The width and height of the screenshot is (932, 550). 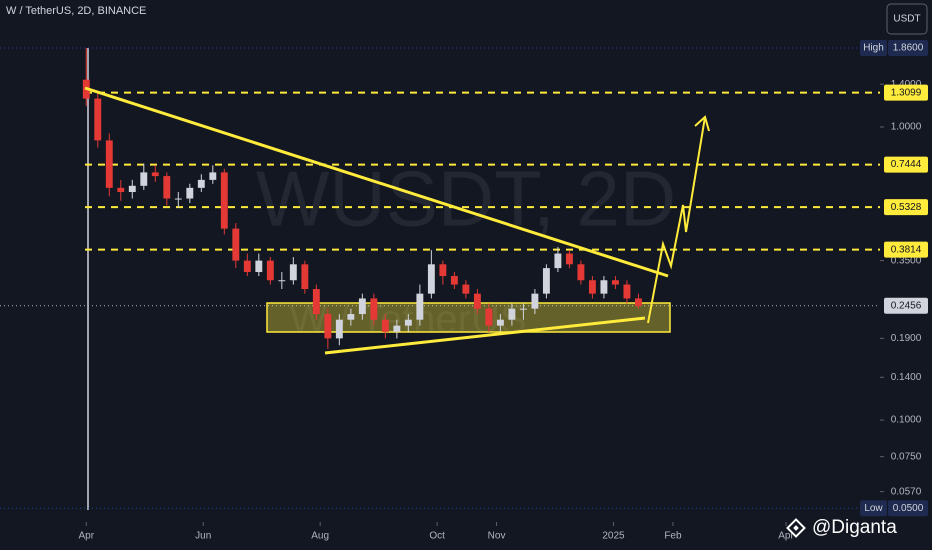 I want to click on last-price-box, so click(x=906, y=305).